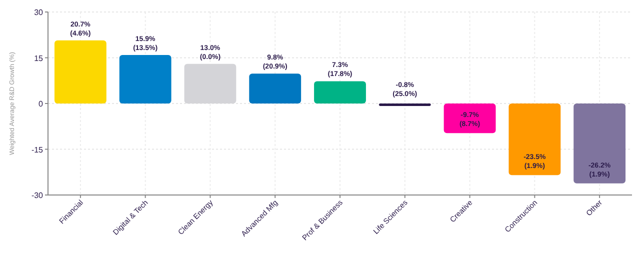 The height and width of the screenshot is (261, 640). What do you see at coordinates (41, 104) in the screenshot?
I see `y-tick-label: 0` at bounding box center [41, 104].